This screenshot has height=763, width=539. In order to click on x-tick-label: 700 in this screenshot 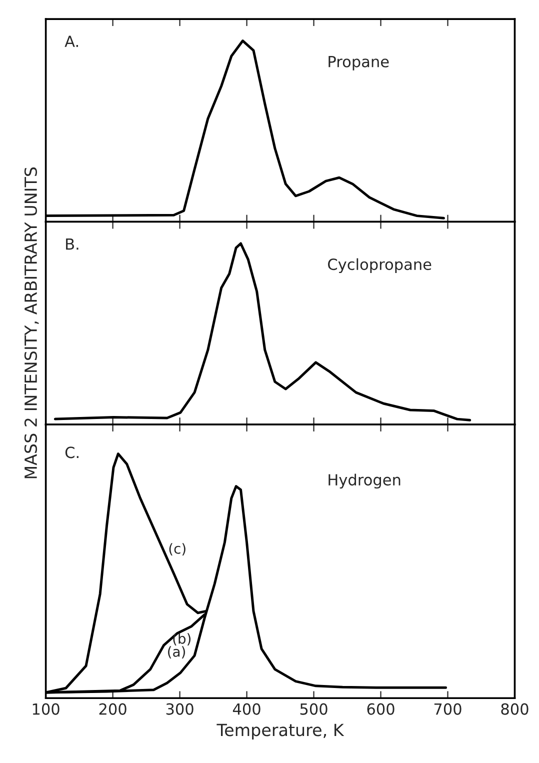, I will do `click(448, 709)`.